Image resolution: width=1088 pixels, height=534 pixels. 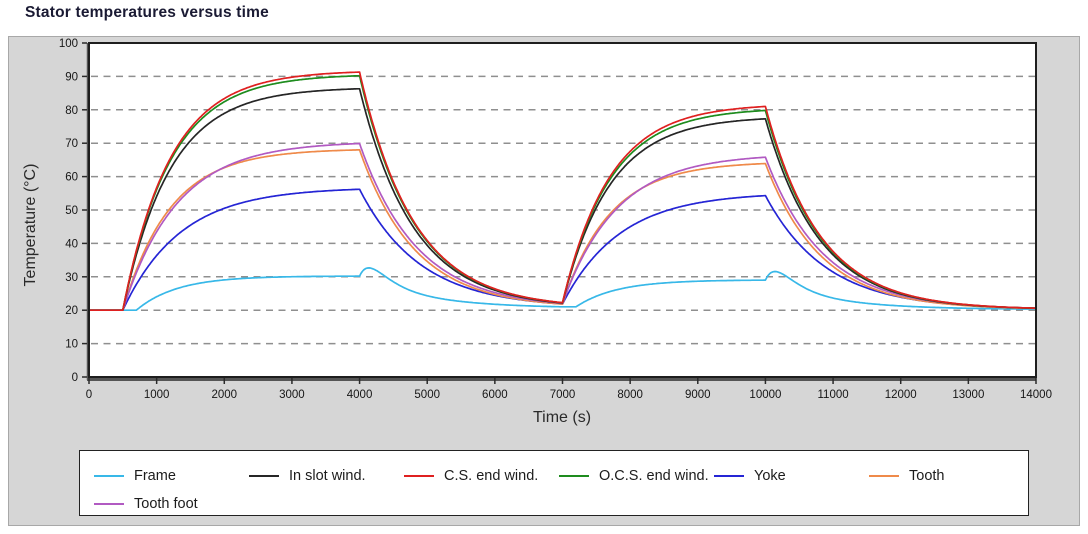 I want to click on legend-label-tooth: Tooth, so click(x=927, y=476).